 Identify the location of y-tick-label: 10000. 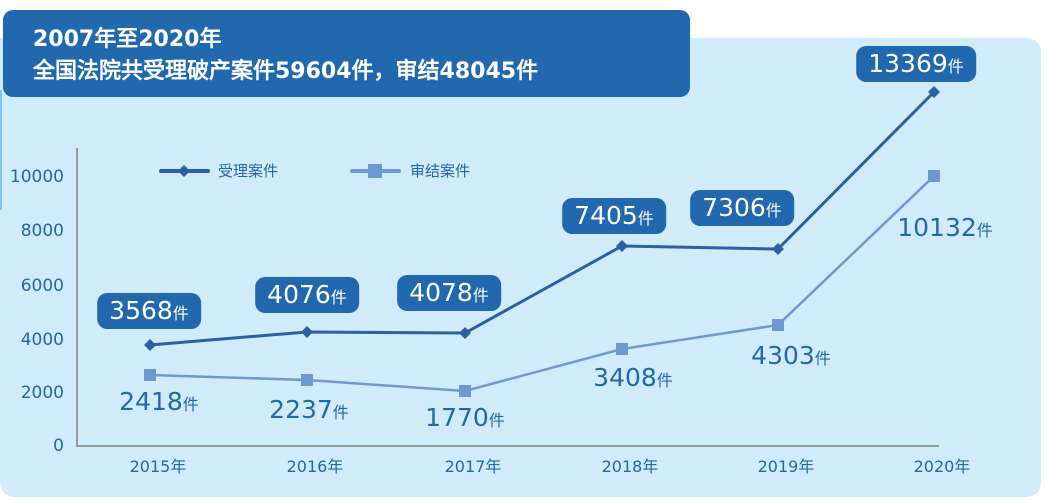
(36, 177).